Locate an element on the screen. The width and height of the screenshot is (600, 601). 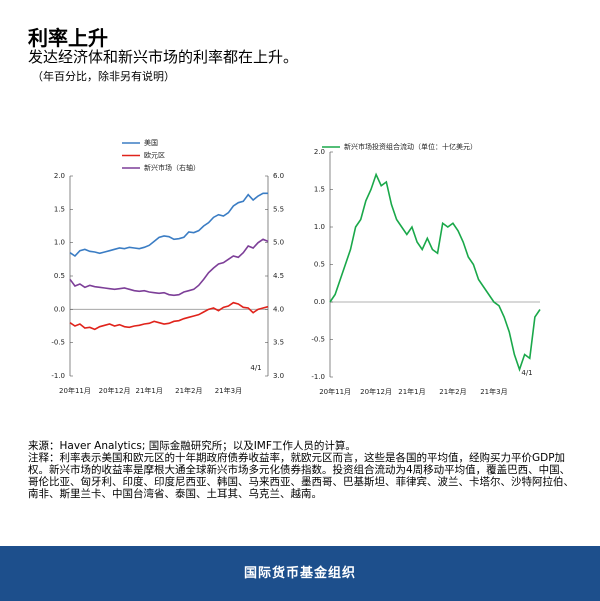
legend-label: 欧元区 is located at coordinates (154, 155).